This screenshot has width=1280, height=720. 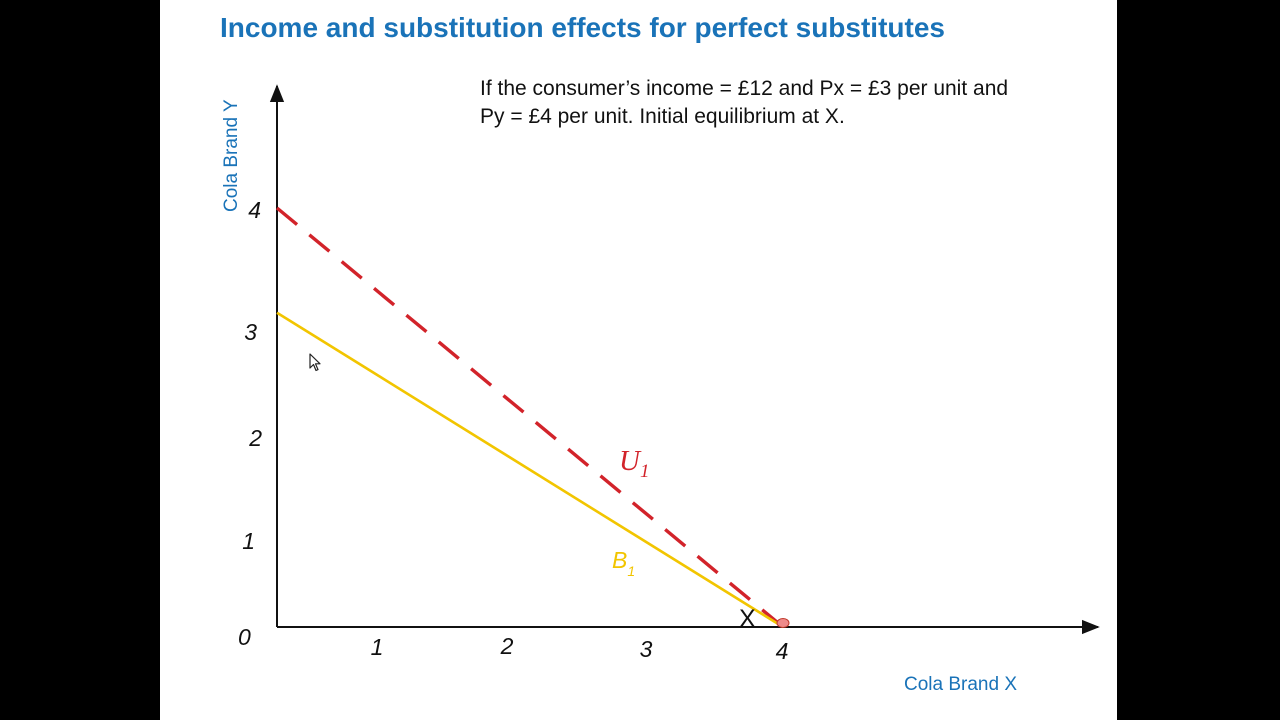 I want to click on budget-line-label: B1, so click(x=623, y=563).